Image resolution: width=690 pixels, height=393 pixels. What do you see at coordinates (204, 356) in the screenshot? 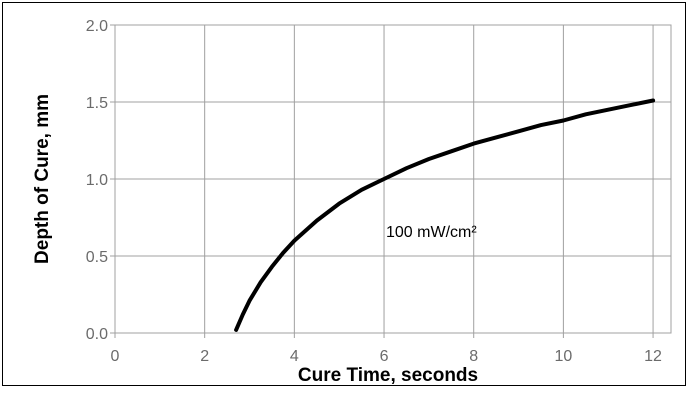
I see `x-tick-label: 2` at bounding box center [204, 356].